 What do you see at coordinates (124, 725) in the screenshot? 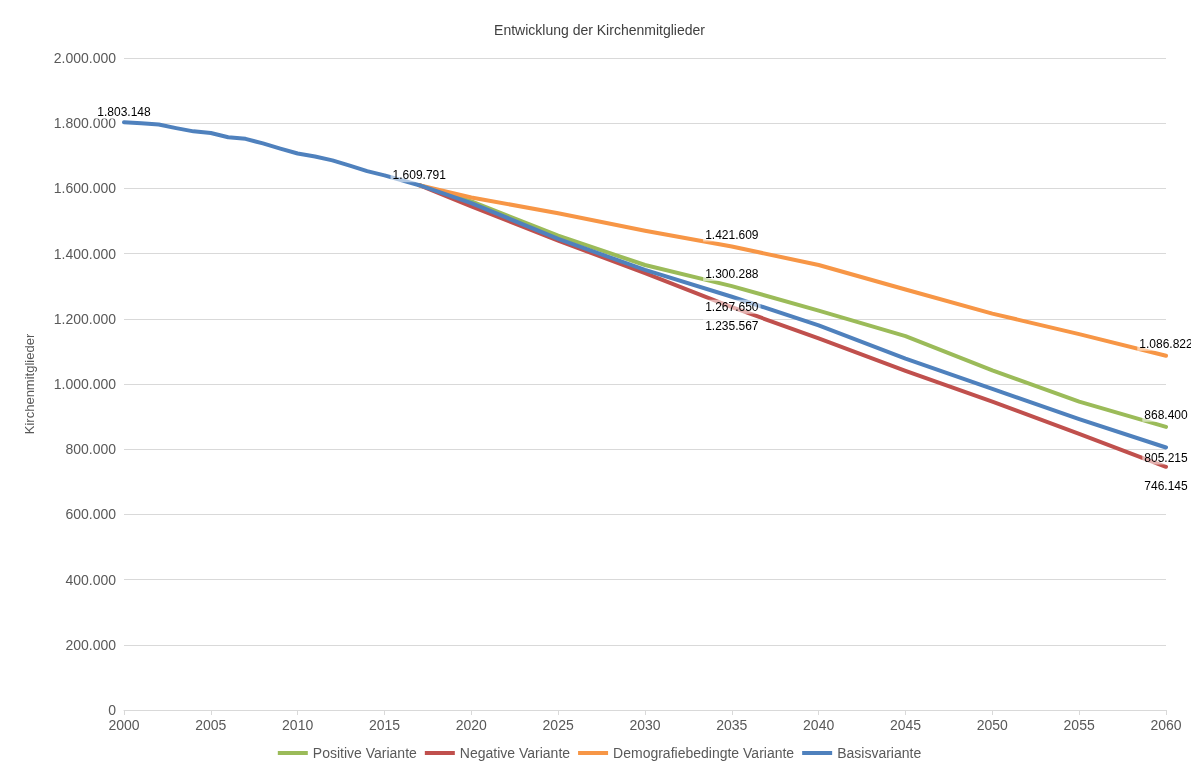
I see `x-tick-label: 2000` at bounding box center [124, 725].